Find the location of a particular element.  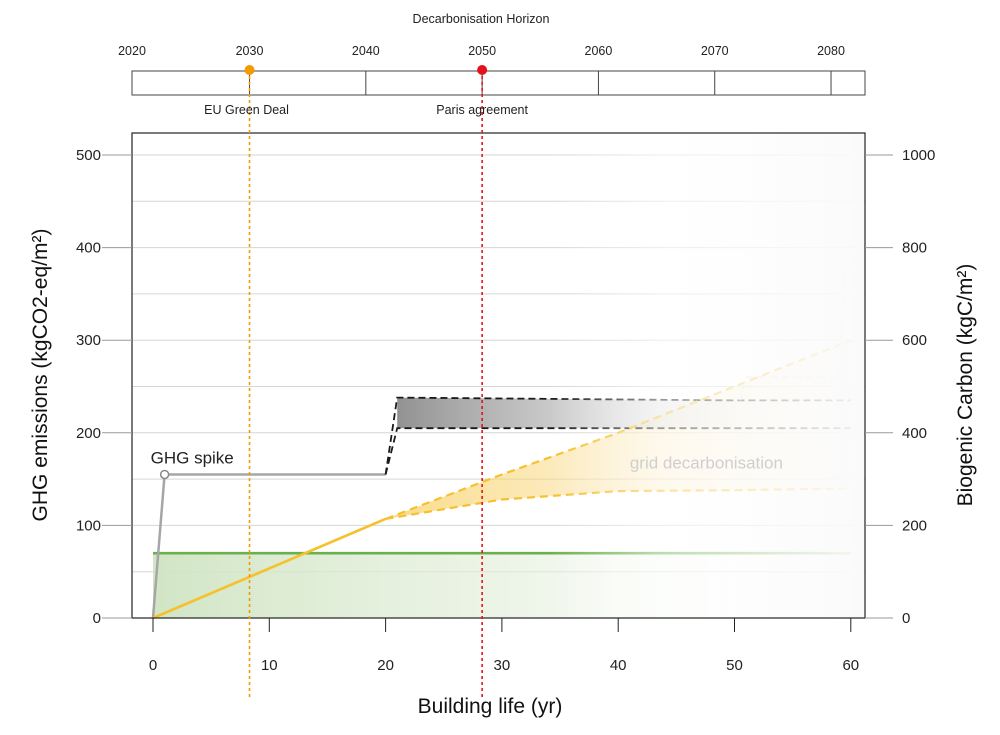

paris-agreement-label: Paris agreement is located at coordinates (482, 110).